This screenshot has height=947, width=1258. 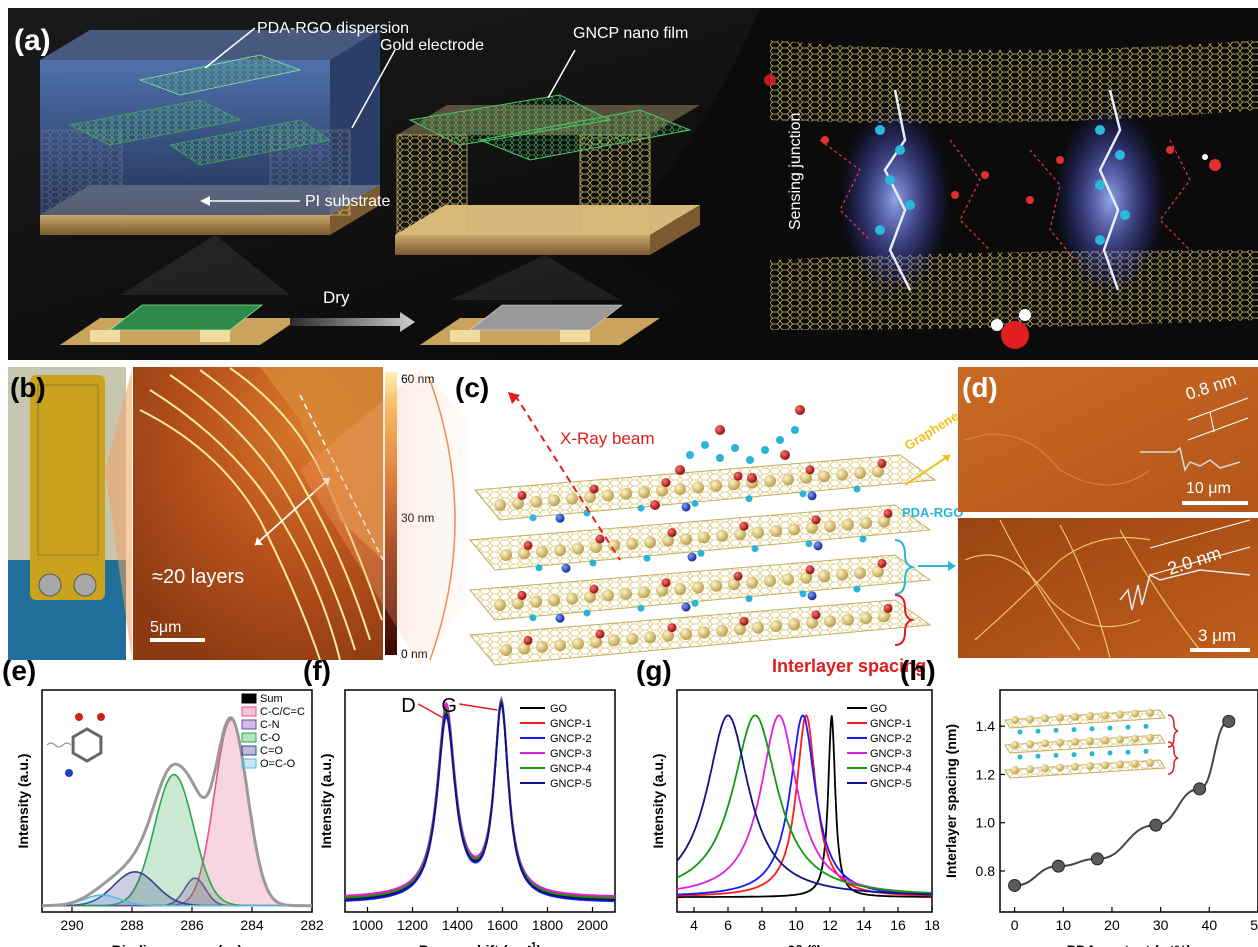 What do you see at coordinates (986, 823) in the screenshot?
I see `y-tick-label: 1.0` at bounding box center [986, 823].